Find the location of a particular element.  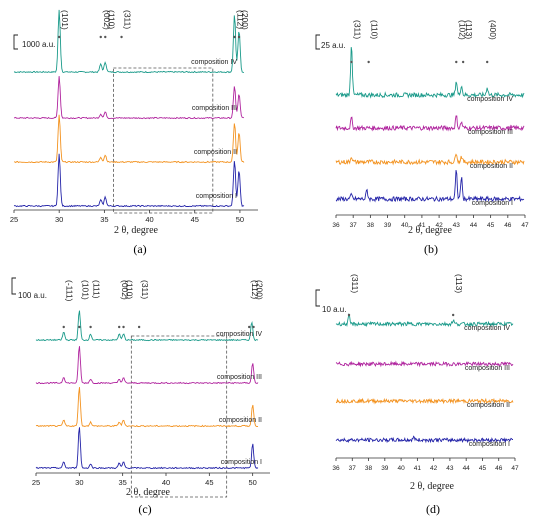

peak-label-111: (111) is located at coordinates (97, 289).